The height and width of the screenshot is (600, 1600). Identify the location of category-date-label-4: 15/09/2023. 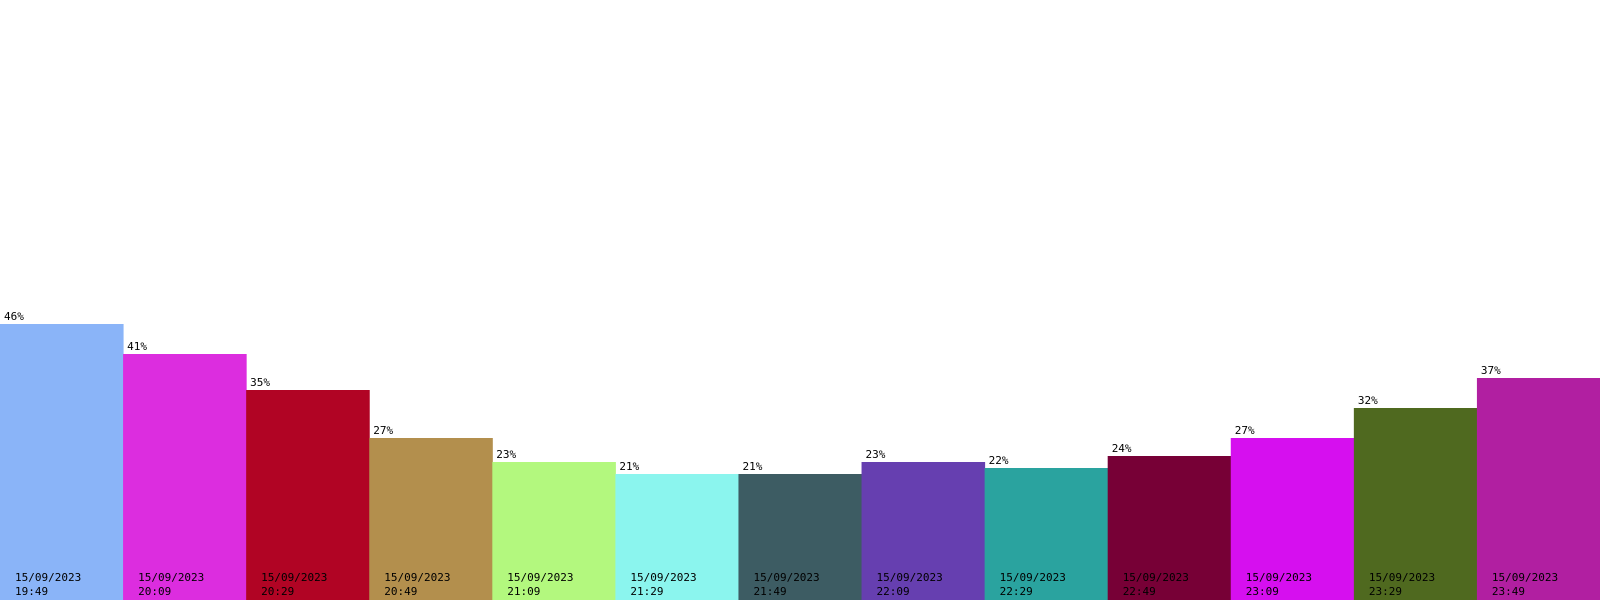
(540, 577).